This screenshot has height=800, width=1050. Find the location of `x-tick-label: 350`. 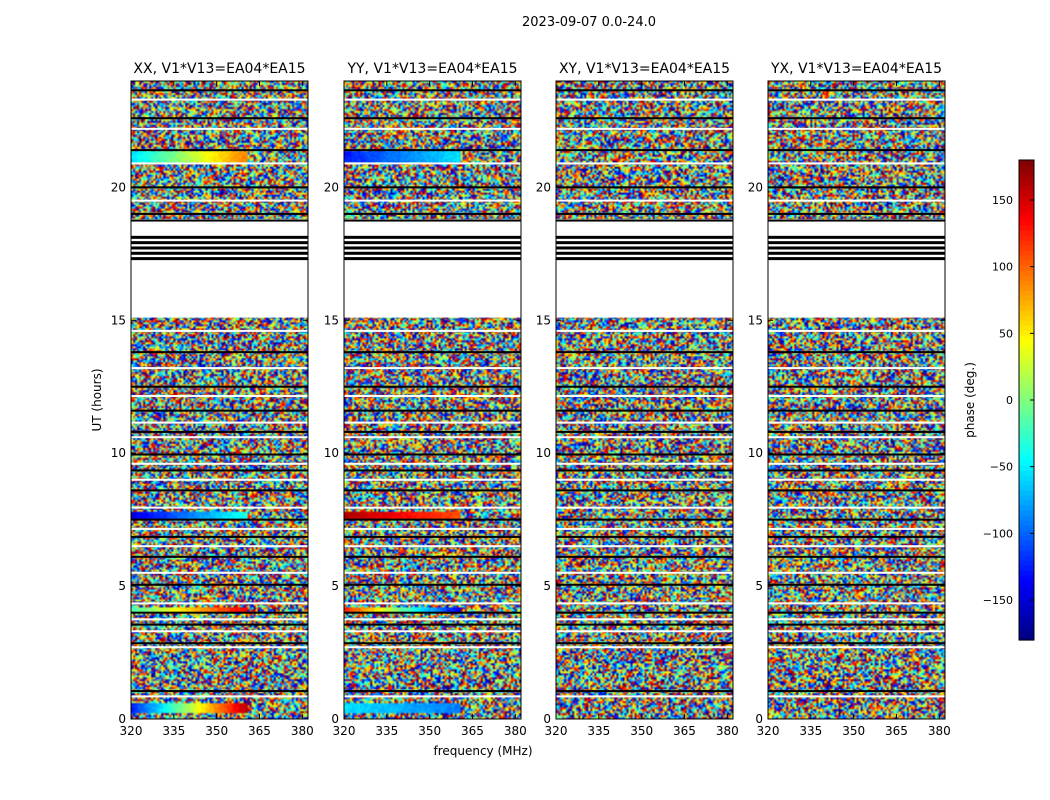

x-tick-label: 350 is located at coordinates (641, 731).